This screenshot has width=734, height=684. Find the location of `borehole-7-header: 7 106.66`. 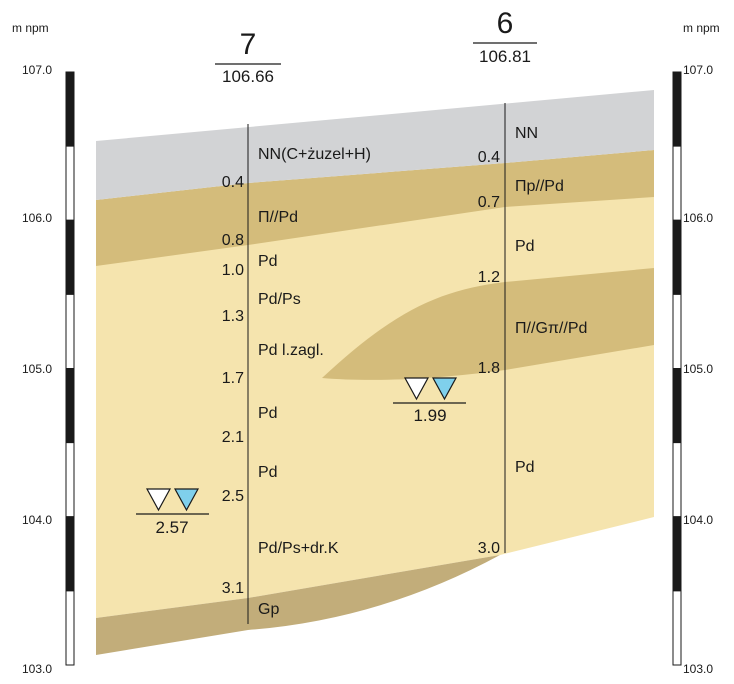

borehole-7-header: 7 106.66 is located at coordinates (248, 57).